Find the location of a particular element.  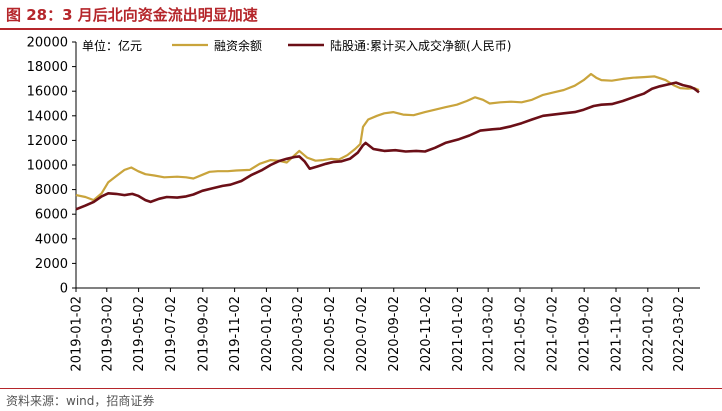

figure-header: 图 28：3 月后北向资金流出明显加速 is located at coordinates (361, 15).